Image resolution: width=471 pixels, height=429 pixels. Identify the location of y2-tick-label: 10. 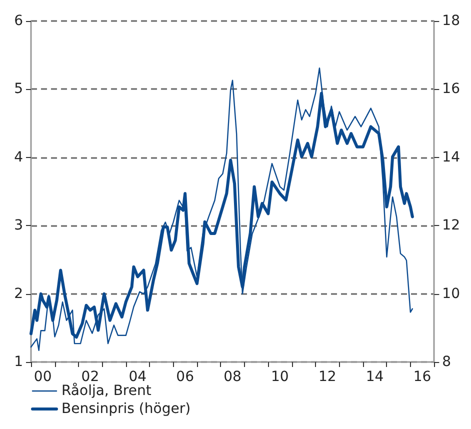
(451, 294).